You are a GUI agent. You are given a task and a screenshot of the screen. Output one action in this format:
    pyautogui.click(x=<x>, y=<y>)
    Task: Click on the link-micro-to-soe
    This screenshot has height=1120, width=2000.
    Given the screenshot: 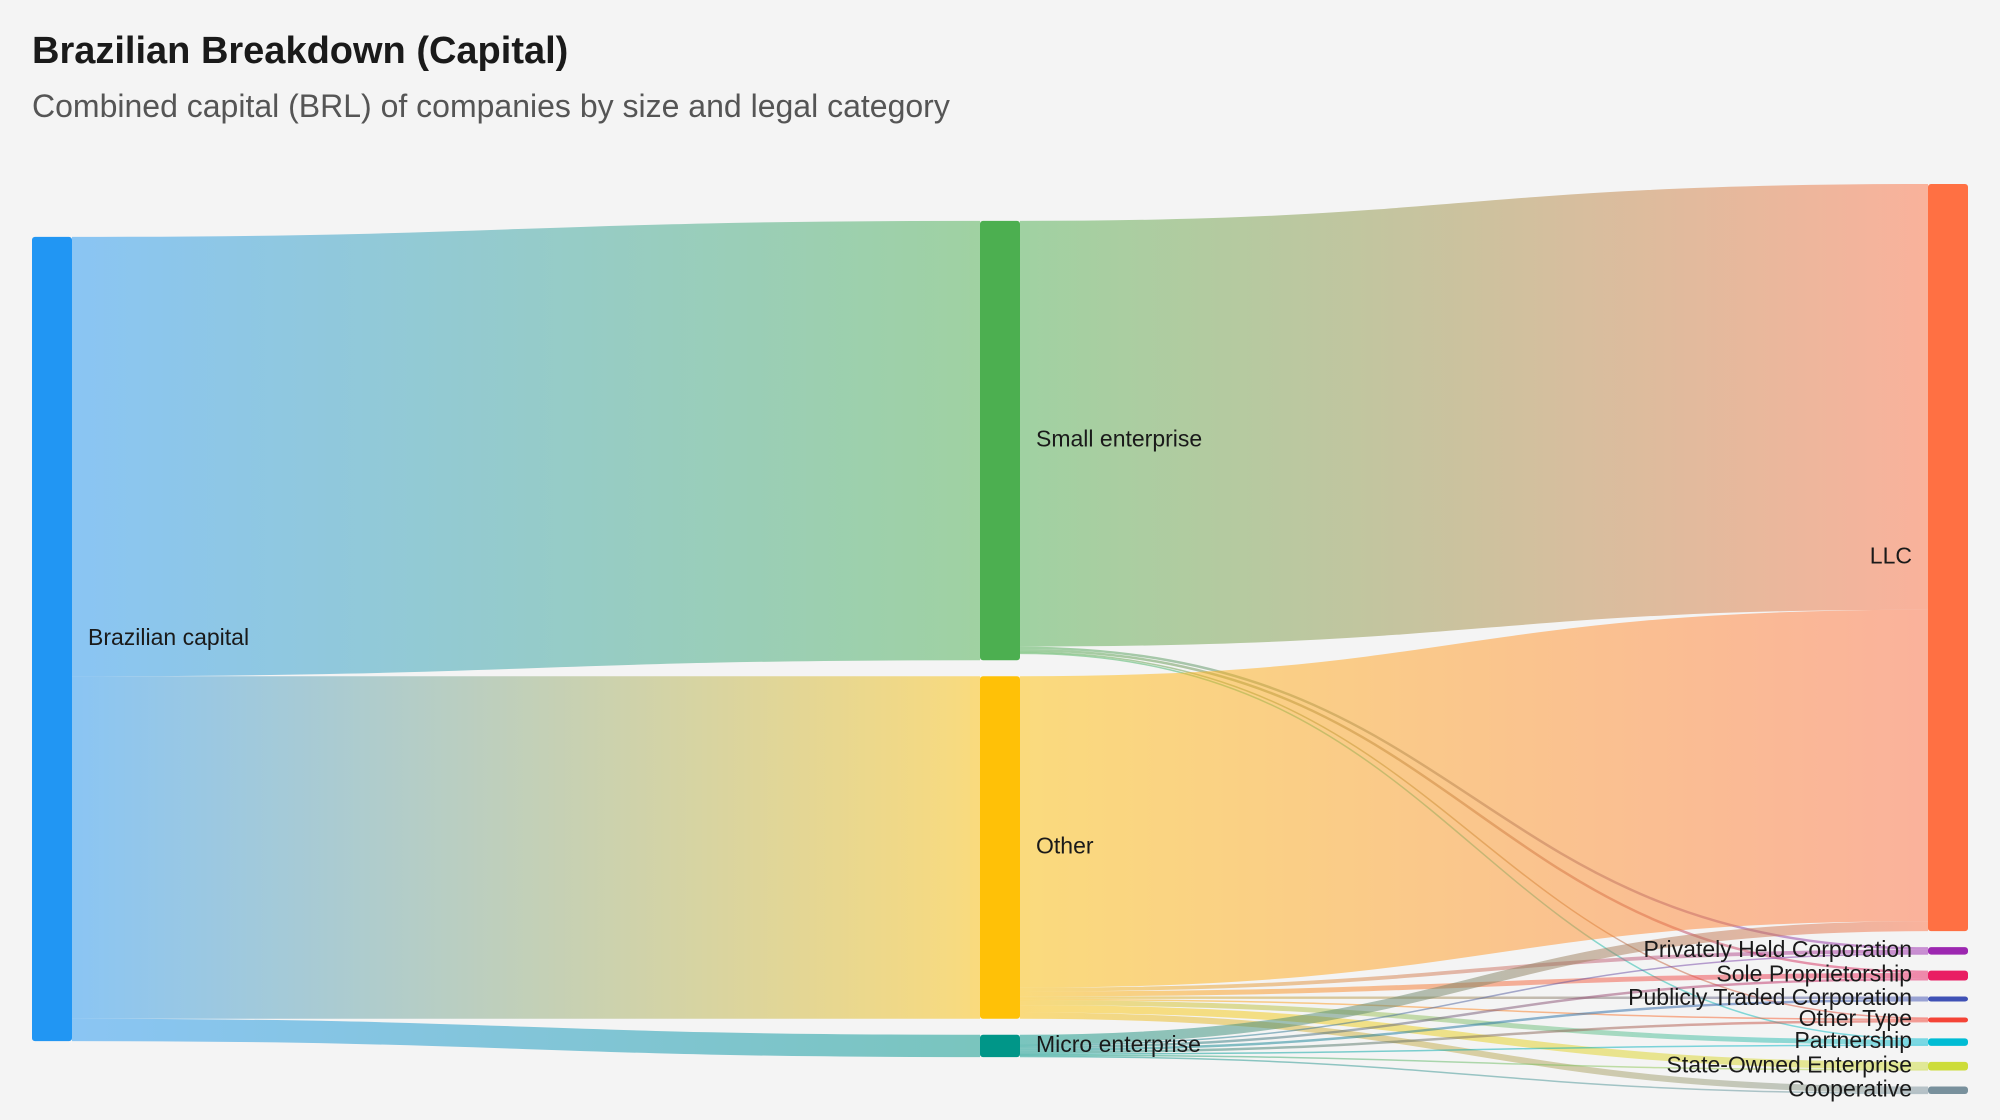 What is the action you would take?
    pyautogui.click(x=1474, y=1062)
    